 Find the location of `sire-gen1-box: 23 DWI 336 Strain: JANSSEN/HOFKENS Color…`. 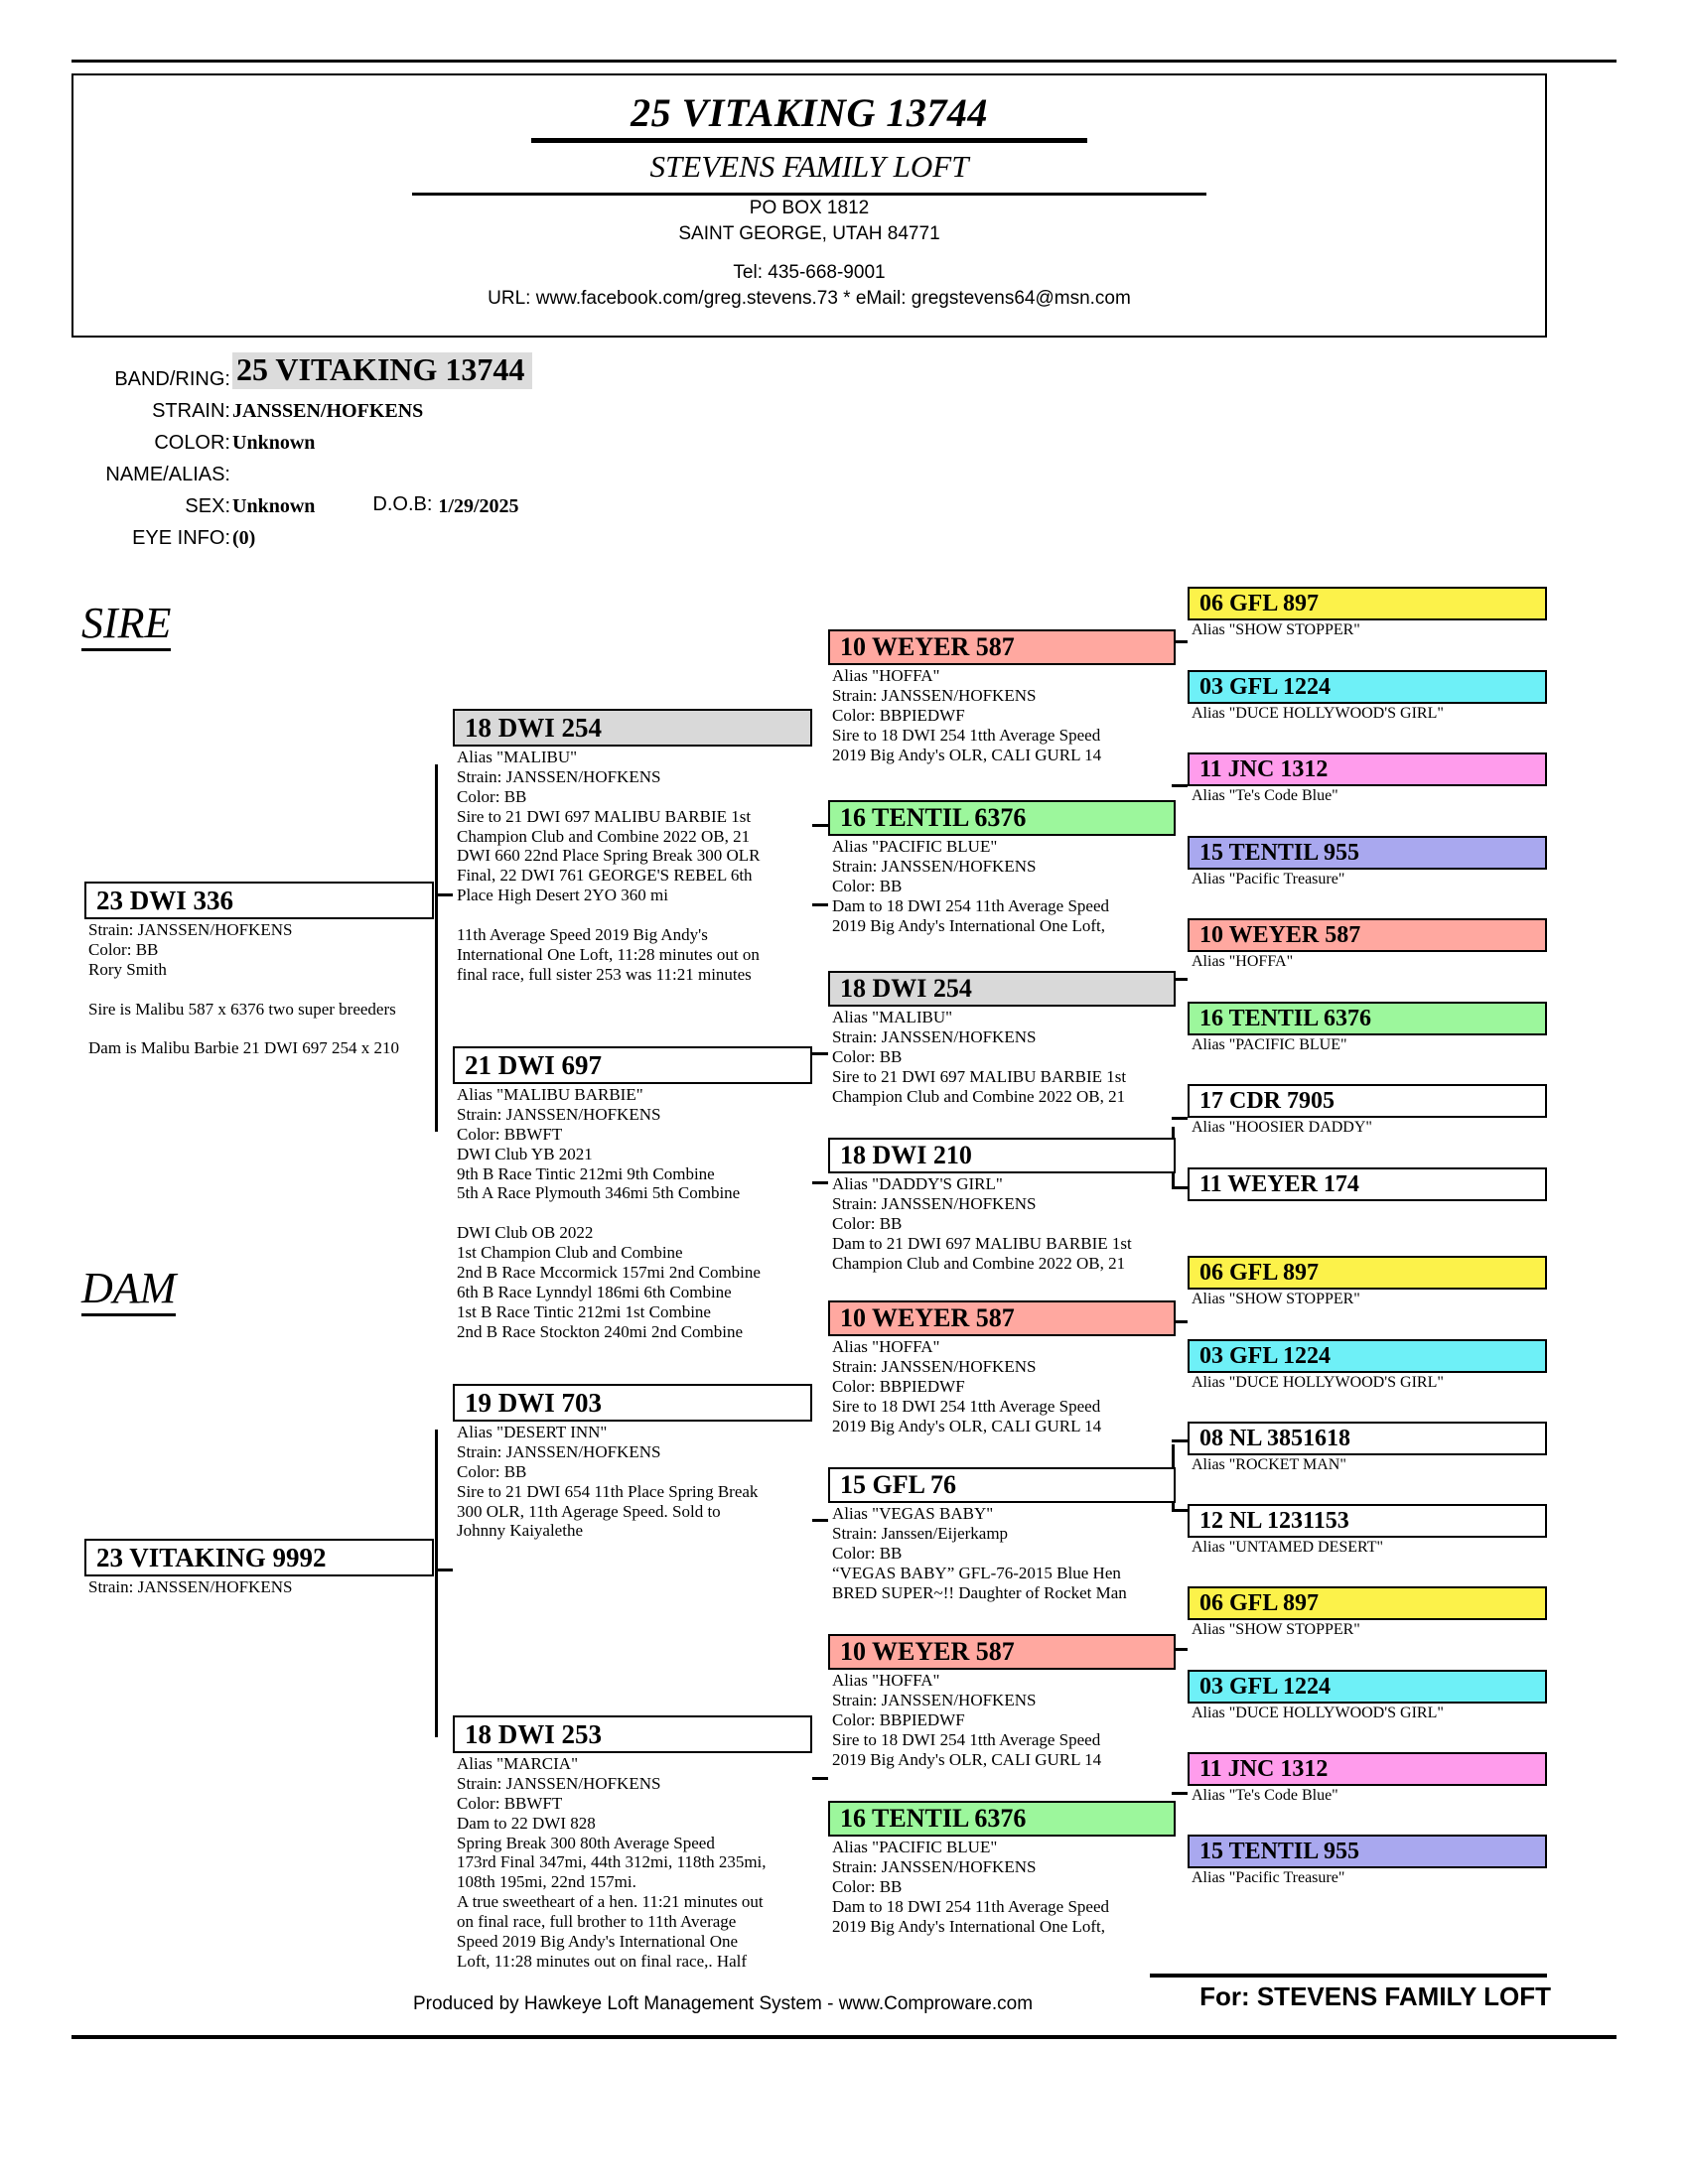

sire-gen1-box: 23 DWI 336 Strain: JANSSEN/HOFKENS Color… is located at coordinates (259, 970).